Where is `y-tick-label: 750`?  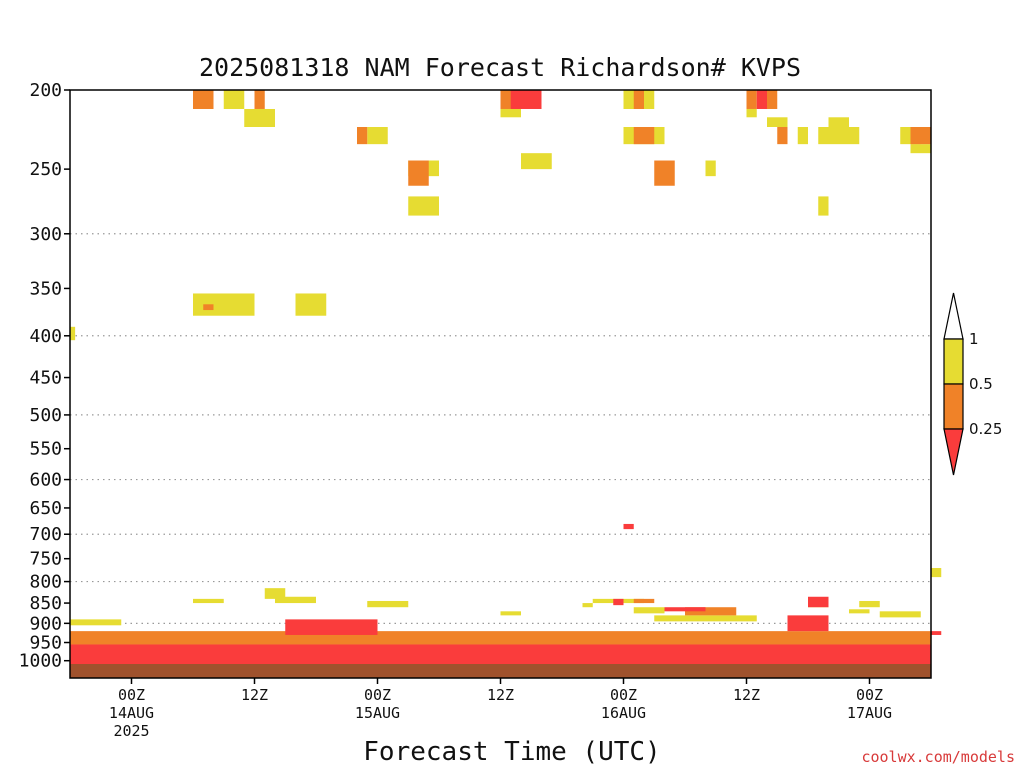
y-tick-label: 750 is located at coordinates (45, 559).